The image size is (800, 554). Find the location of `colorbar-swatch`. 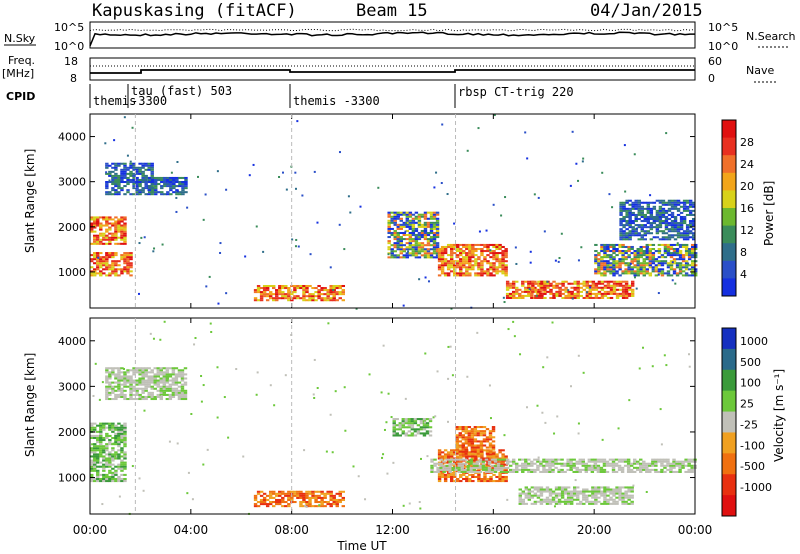

colorbar-swatch is located at coordinates (729, 269).